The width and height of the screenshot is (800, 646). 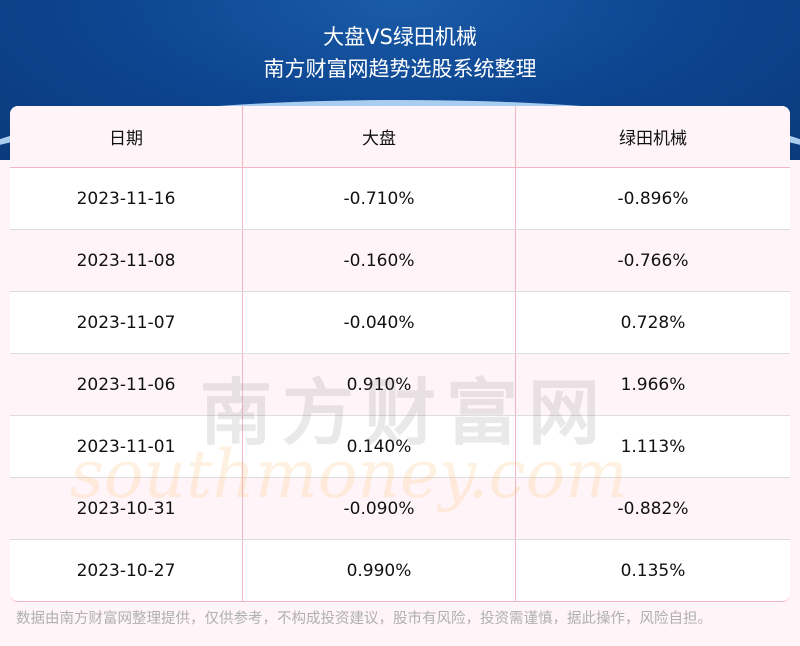 What do you see at coordinates (379, 136) in the screenshot?
I see `column-header-market: 大盘` at bounding box center [379, 136].